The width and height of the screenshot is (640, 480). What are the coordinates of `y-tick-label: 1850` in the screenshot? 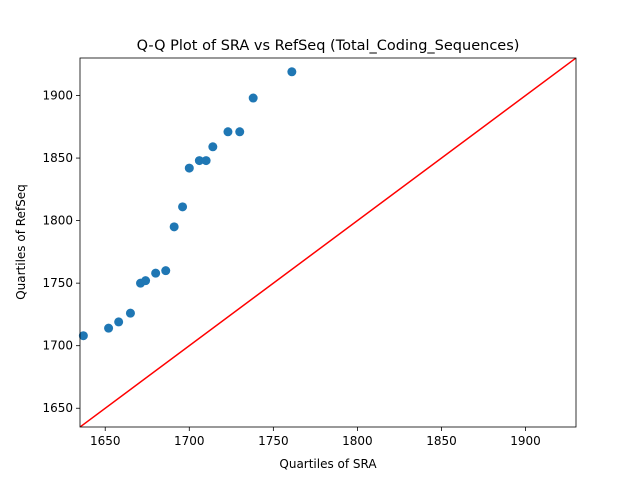 It's located at (57, 158).